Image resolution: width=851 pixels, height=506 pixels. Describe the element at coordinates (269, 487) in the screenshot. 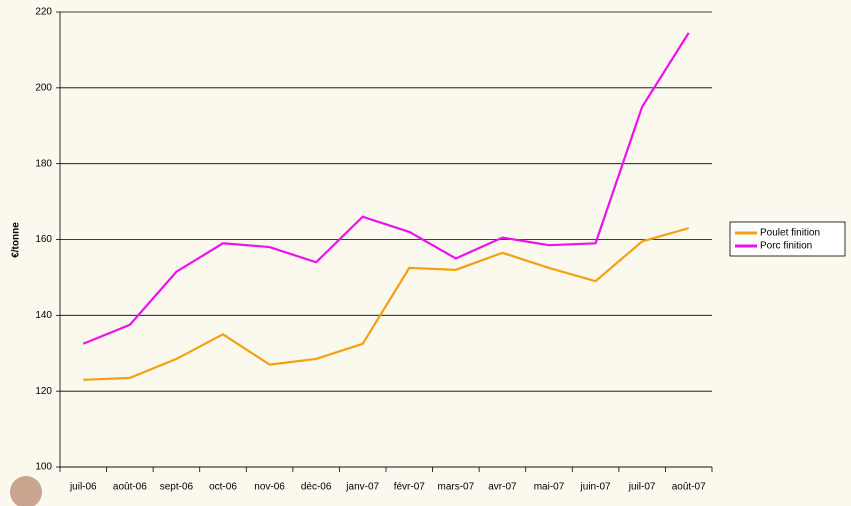

I see `x-tick-label: nov-06` at that location.